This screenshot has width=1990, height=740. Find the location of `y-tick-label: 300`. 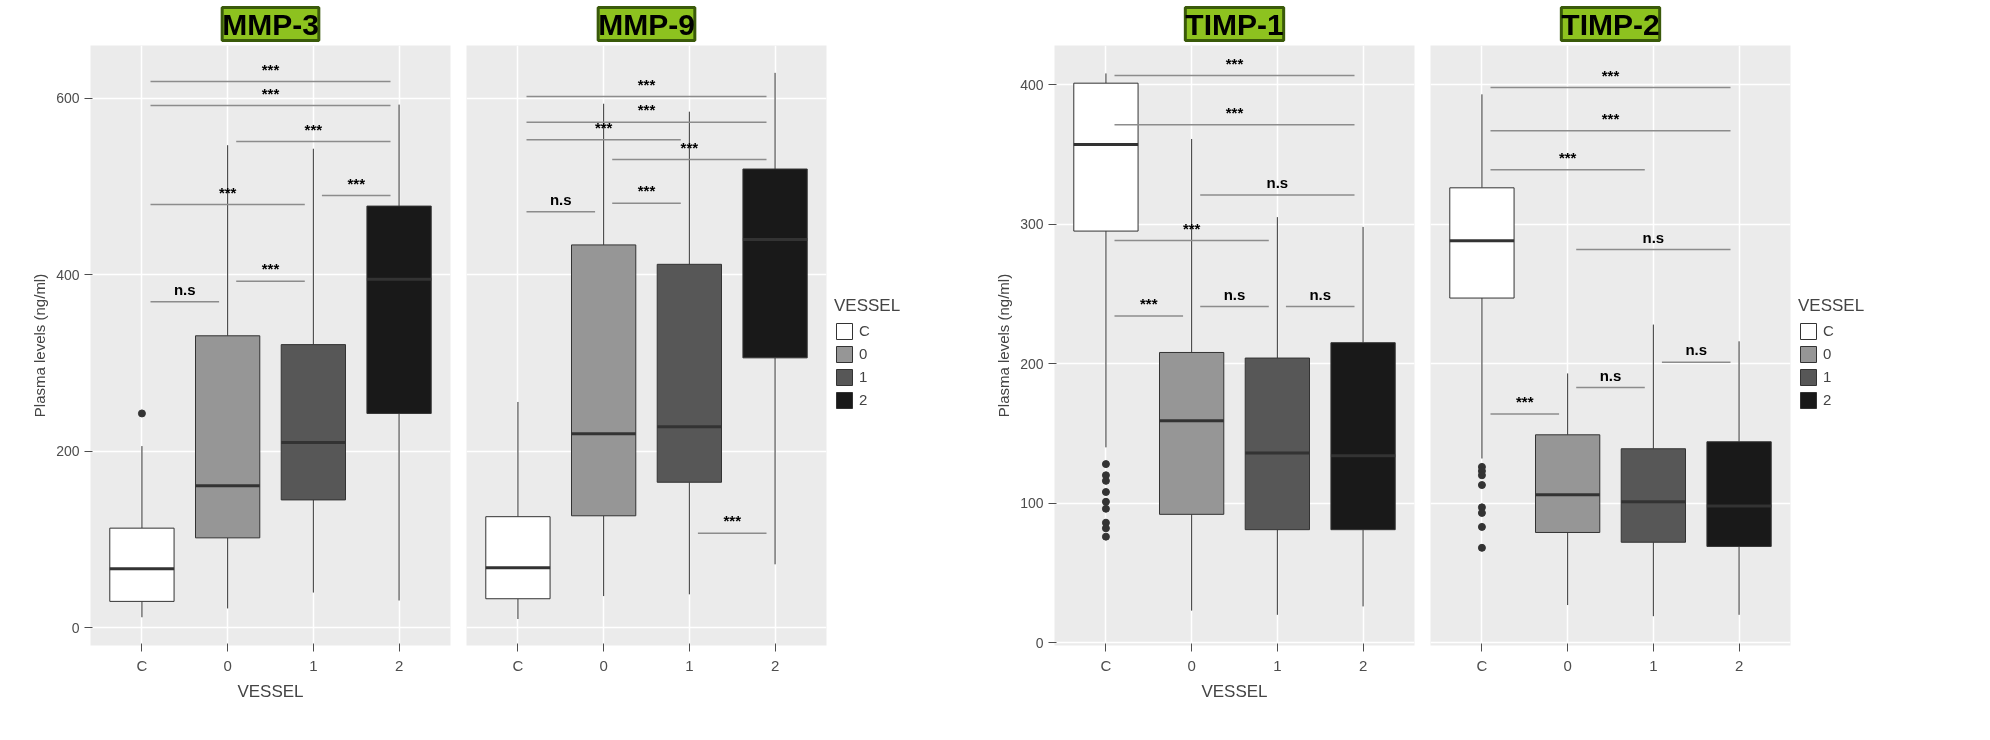

y-tick-label: 300 is located at coordinates (1032, 224).